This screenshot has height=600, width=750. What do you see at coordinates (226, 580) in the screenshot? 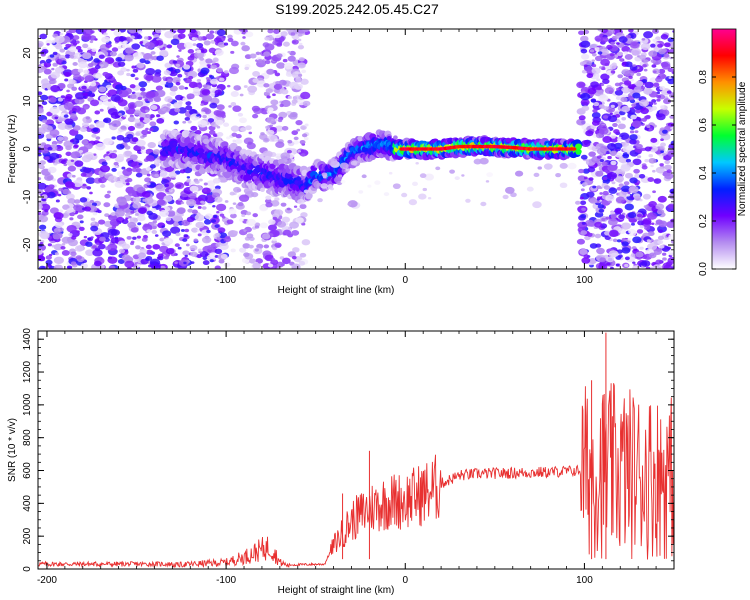
I see `bot-xtick-label: -100` at bounding box center [226, 580].